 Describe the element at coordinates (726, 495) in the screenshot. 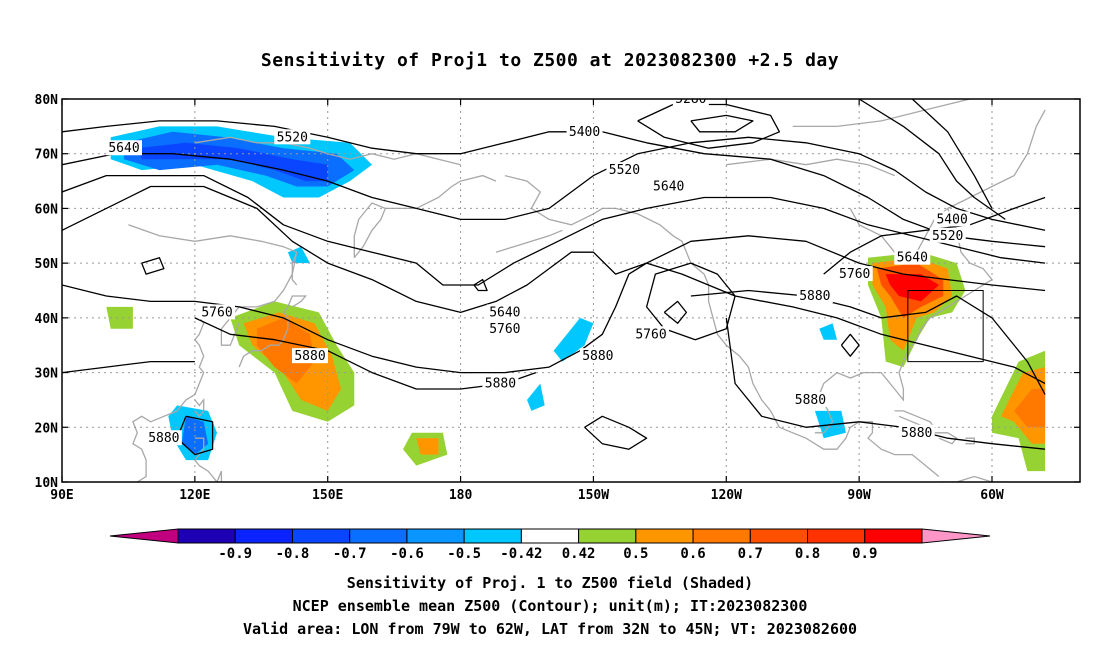

I see `x-tick-label: 120W` at that location.